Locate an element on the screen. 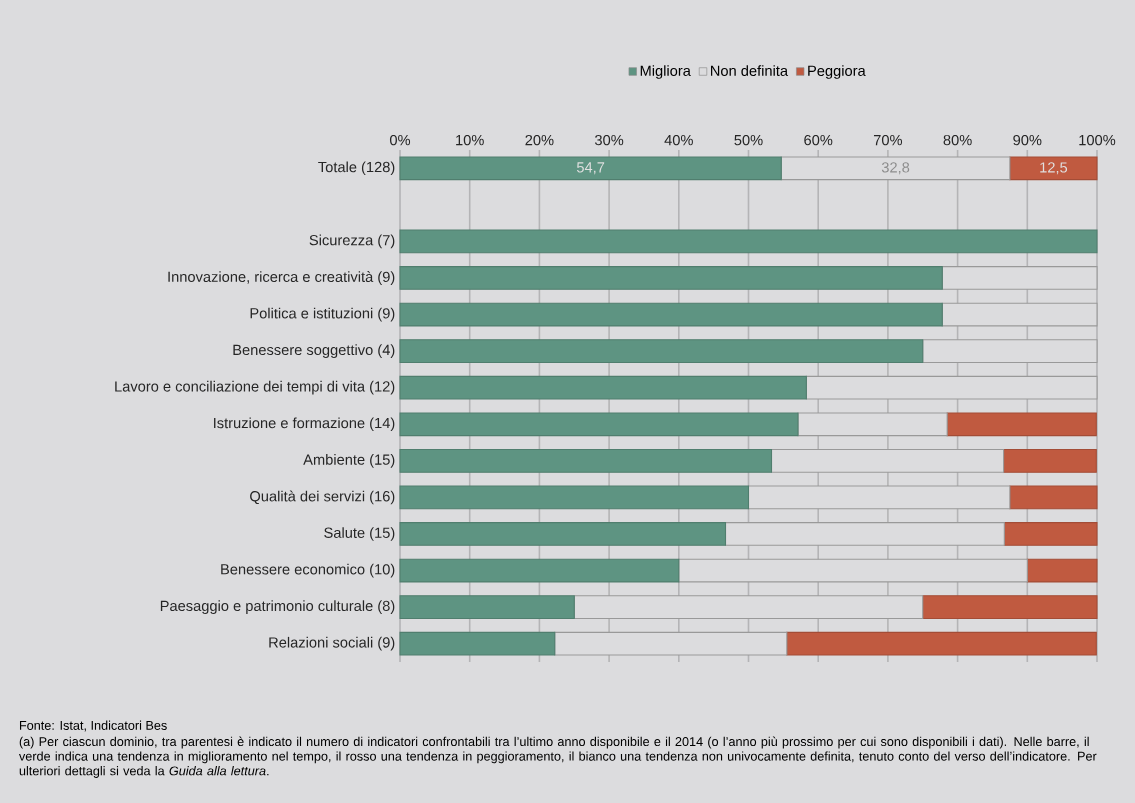 Image resolution: width=1135 pixels, height=803 pixels. y-tick-label: Benessere economico (10) is located at coordinates (308, 570).